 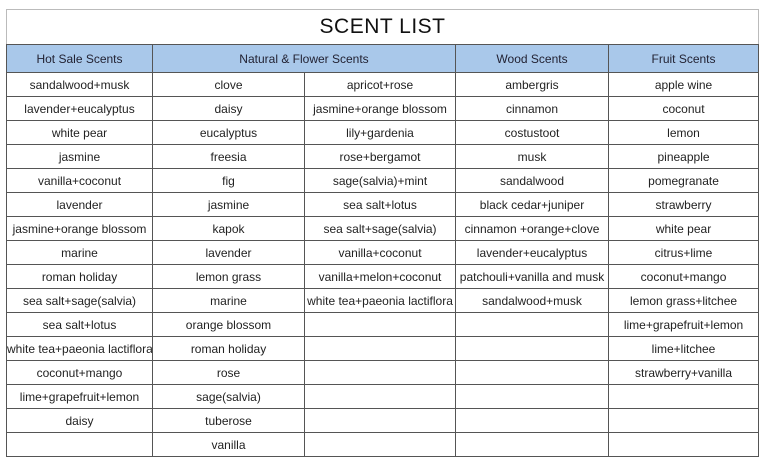 I want to click on hot-sale-cell: marine, so click(x=79, y=252).